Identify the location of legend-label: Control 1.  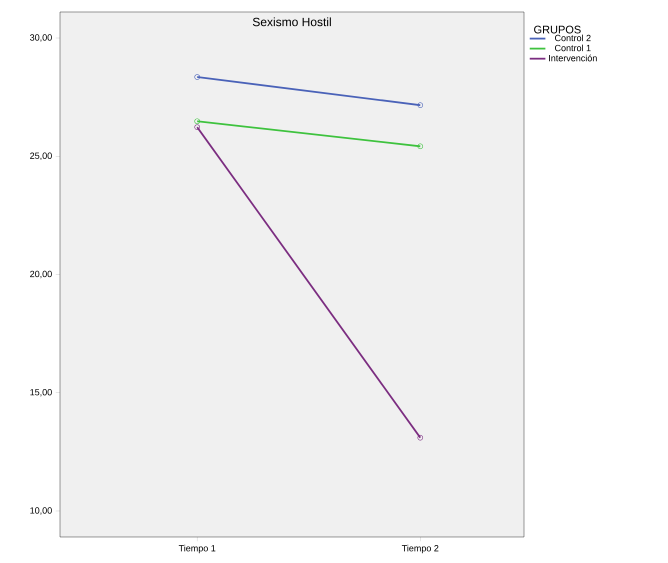
(573, 48).